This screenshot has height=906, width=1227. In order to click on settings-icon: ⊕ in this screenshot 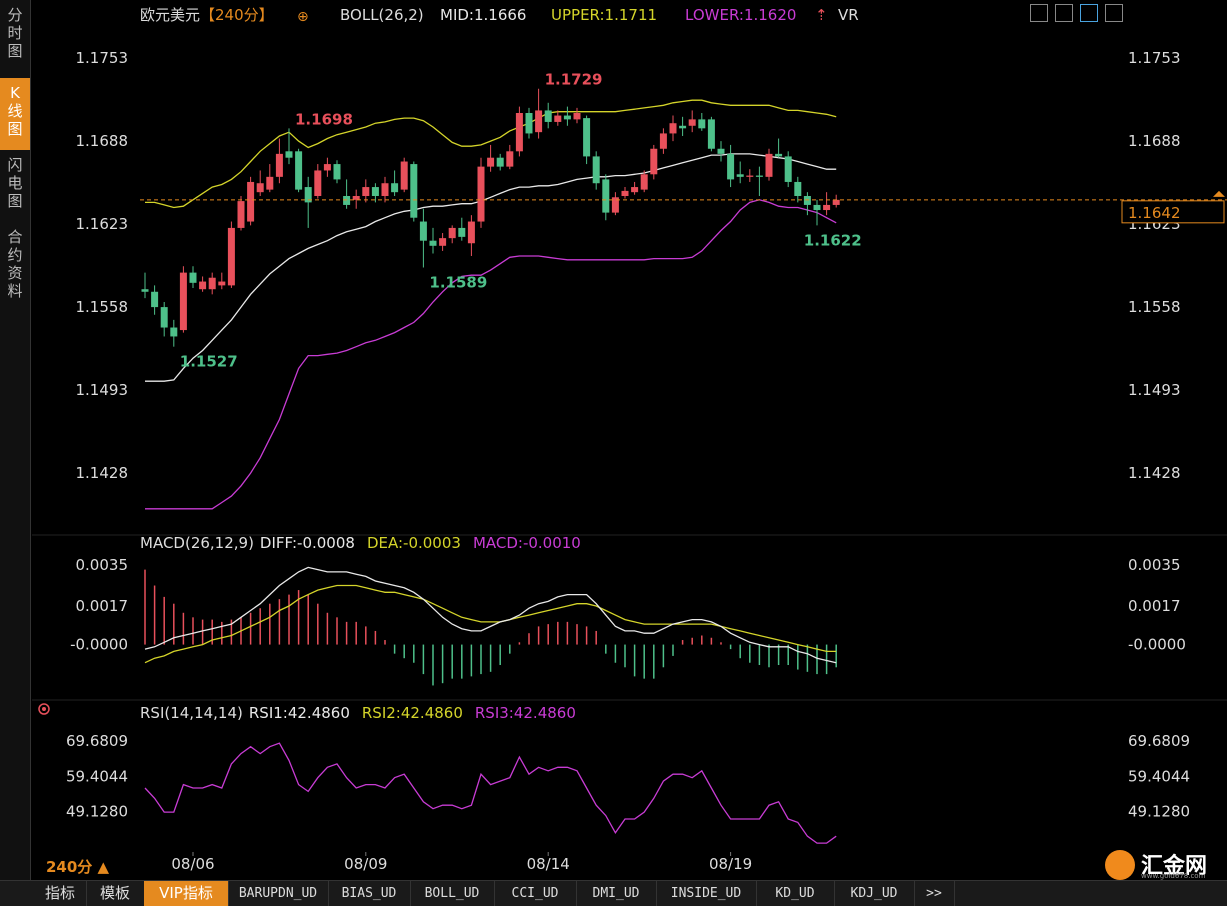, I will do `click(303, 17)`.